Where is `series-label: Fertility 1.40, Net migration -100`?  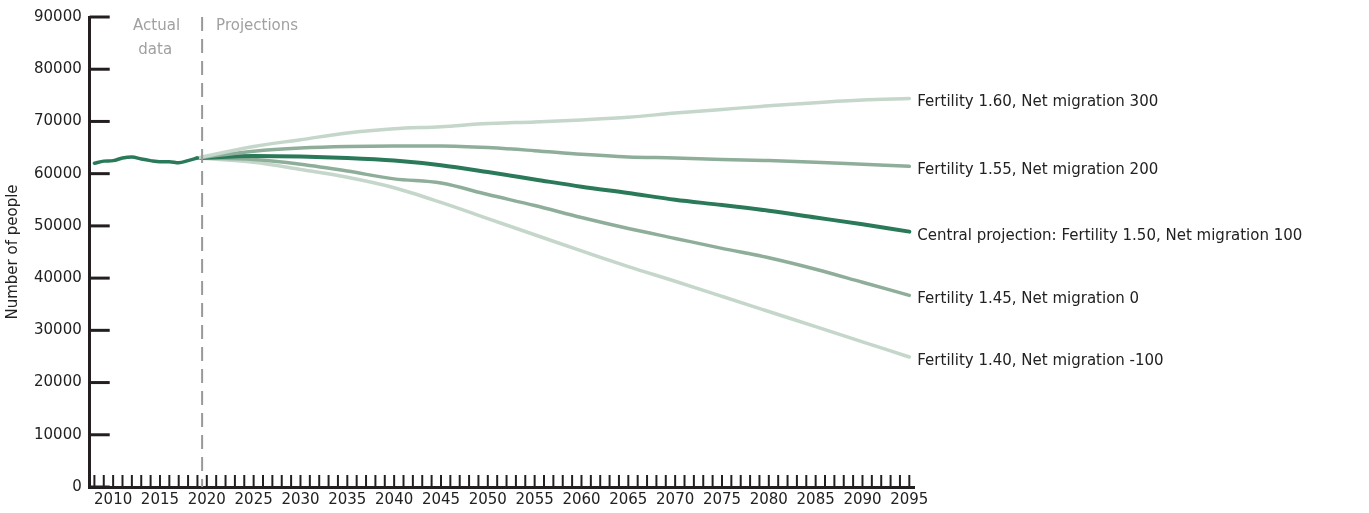 series-label: Fertility 1.40, Net migration -100 is located at coordinates (1040, 359).